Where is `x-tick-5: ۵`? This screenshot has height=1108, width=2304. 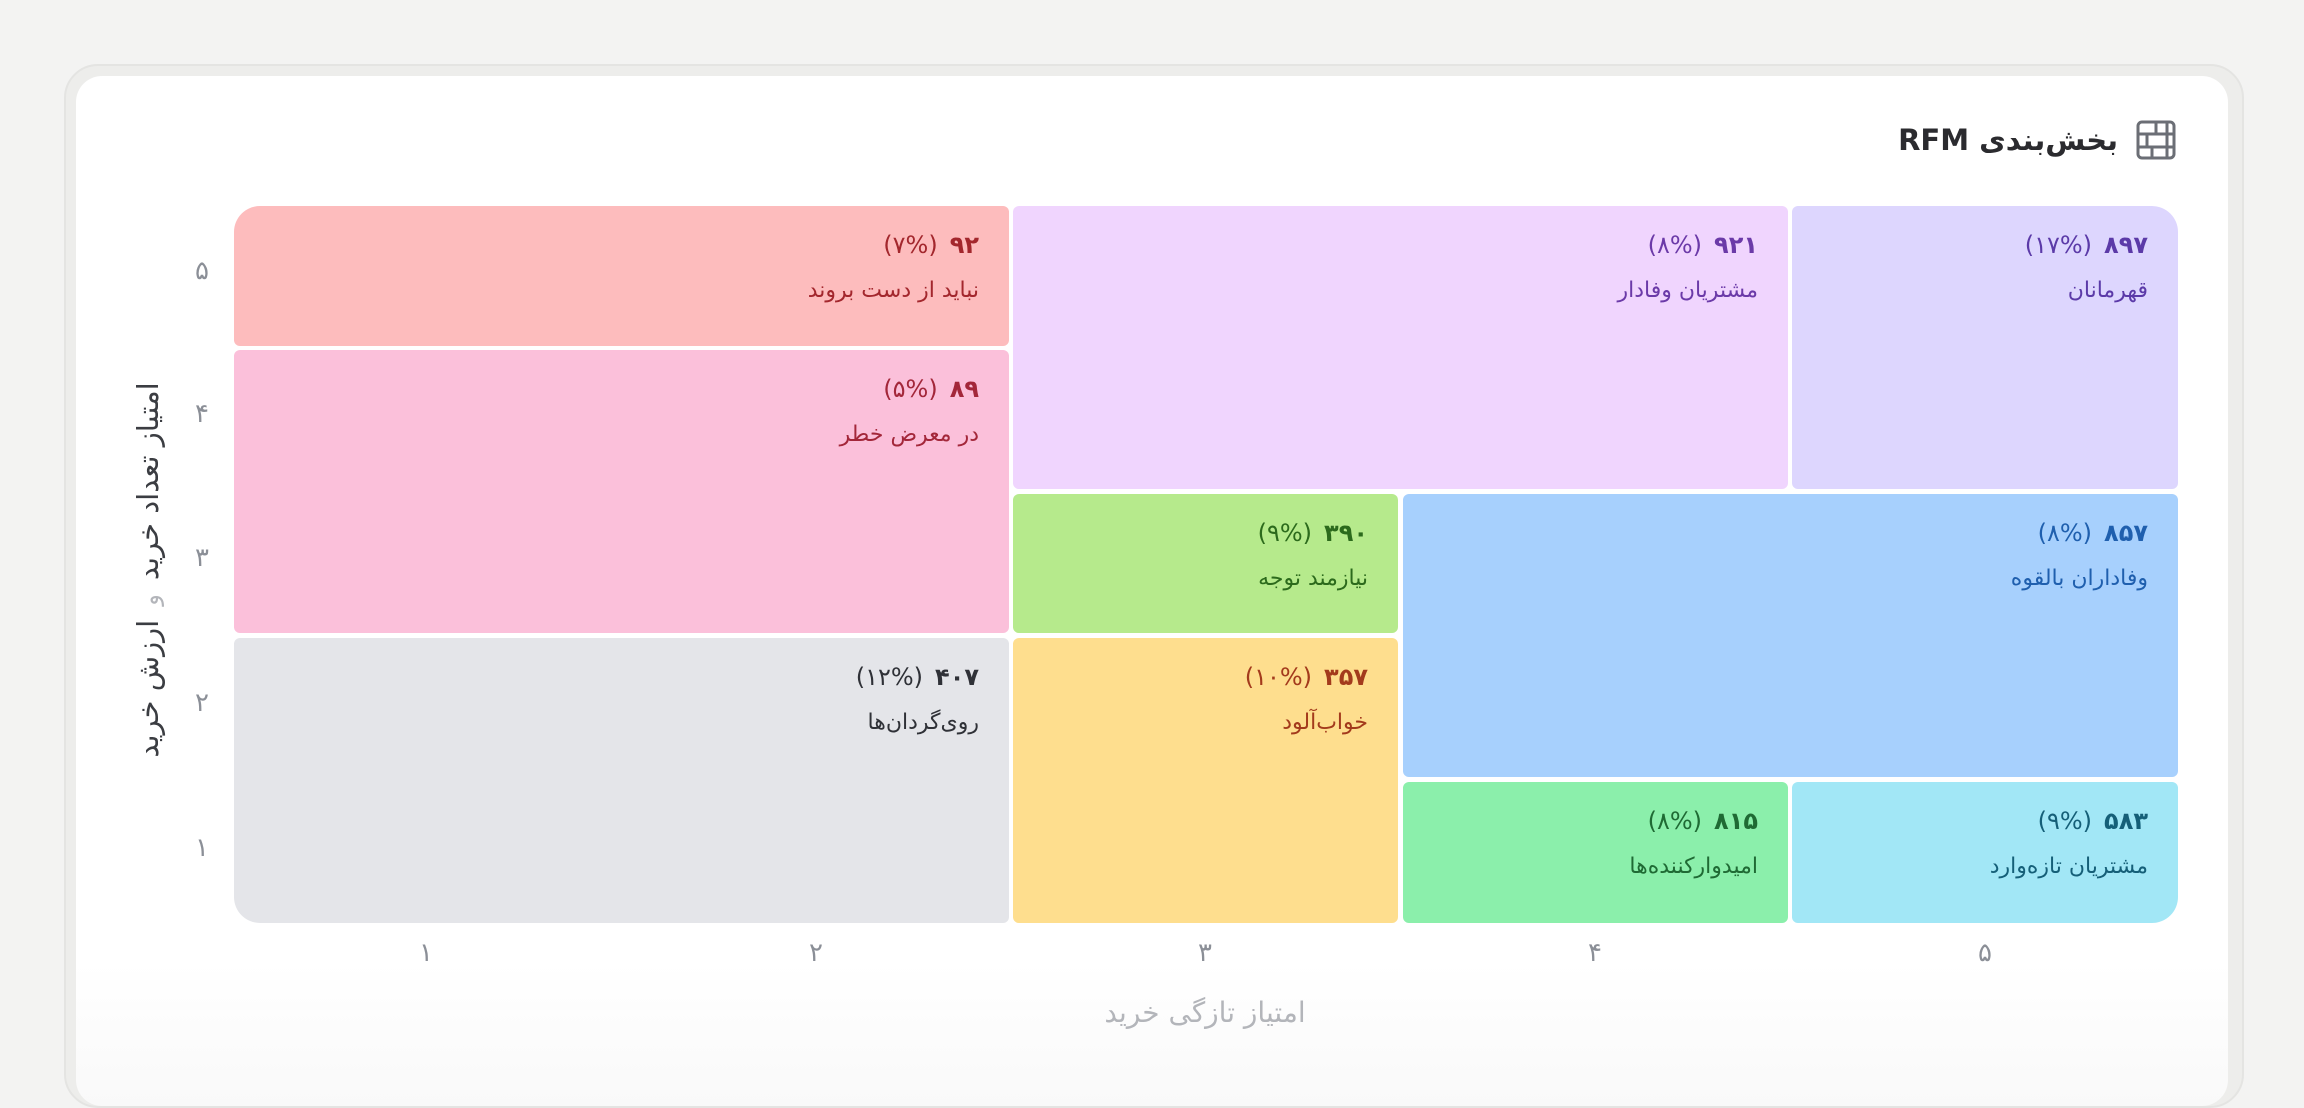
x-tick-5: ۵ is located at coordinates (1985, 953).